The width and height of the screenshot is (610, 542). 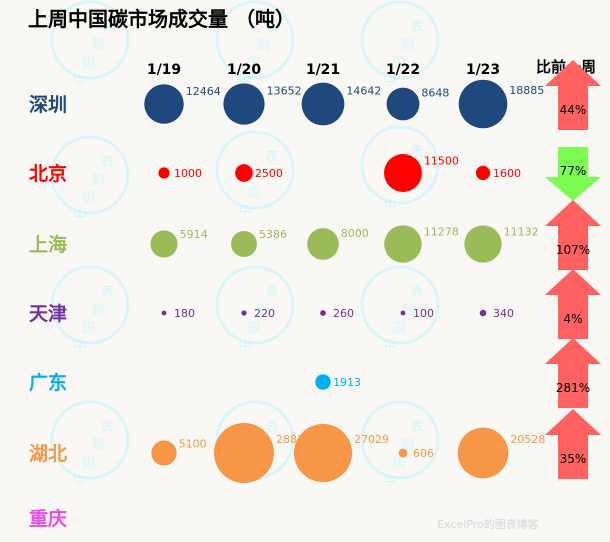 What do you see at coordinates (363, 90) in the screenshot?
I see `bubble-value-label: 14642` at bounding box center [363, 90].